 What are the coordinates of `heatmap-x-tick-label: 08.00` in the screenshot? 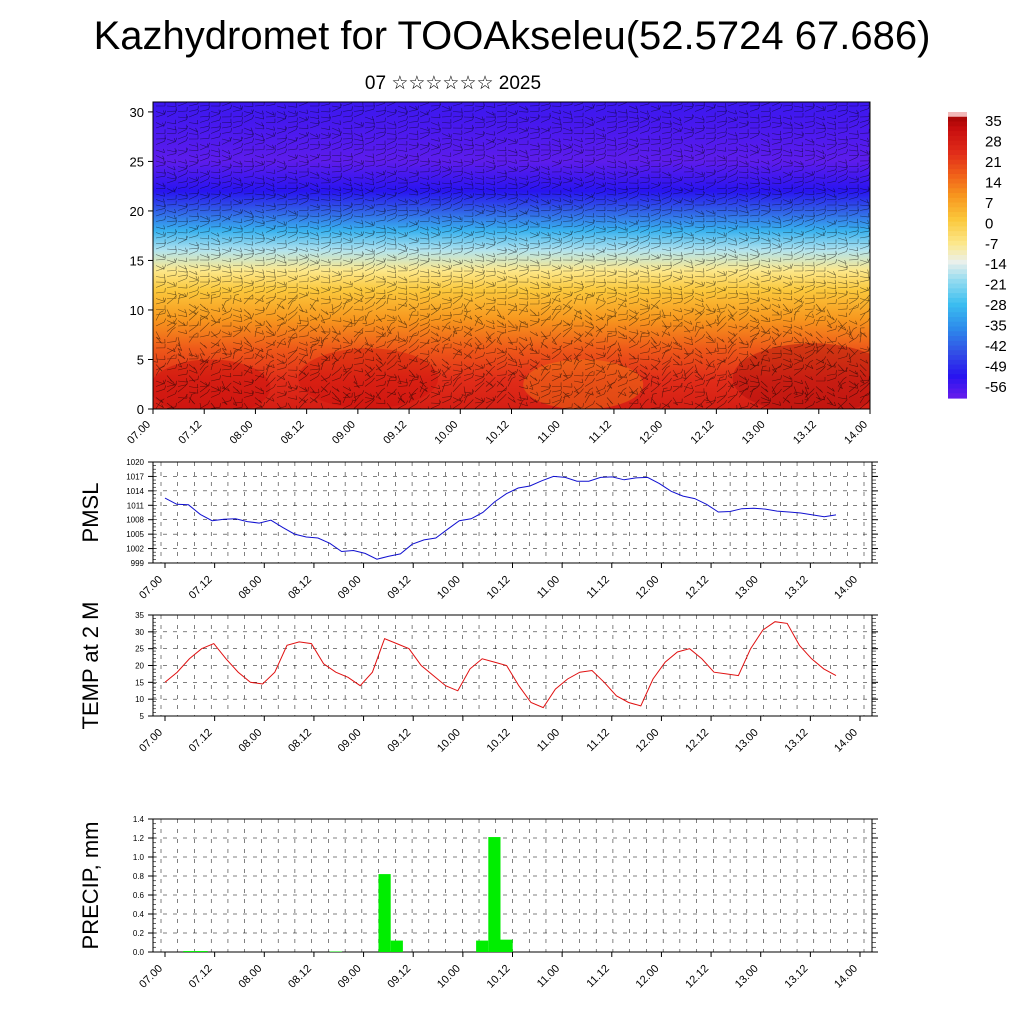 It's located at (242, 433).